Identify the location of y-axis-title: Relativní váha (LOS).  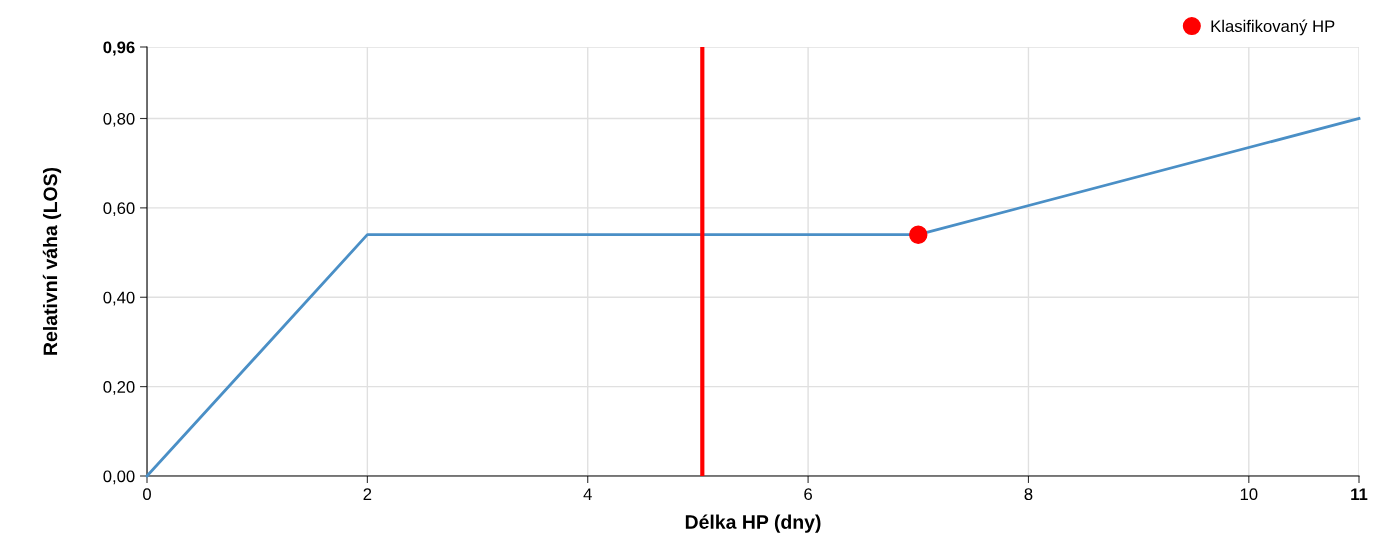
(52, 261).